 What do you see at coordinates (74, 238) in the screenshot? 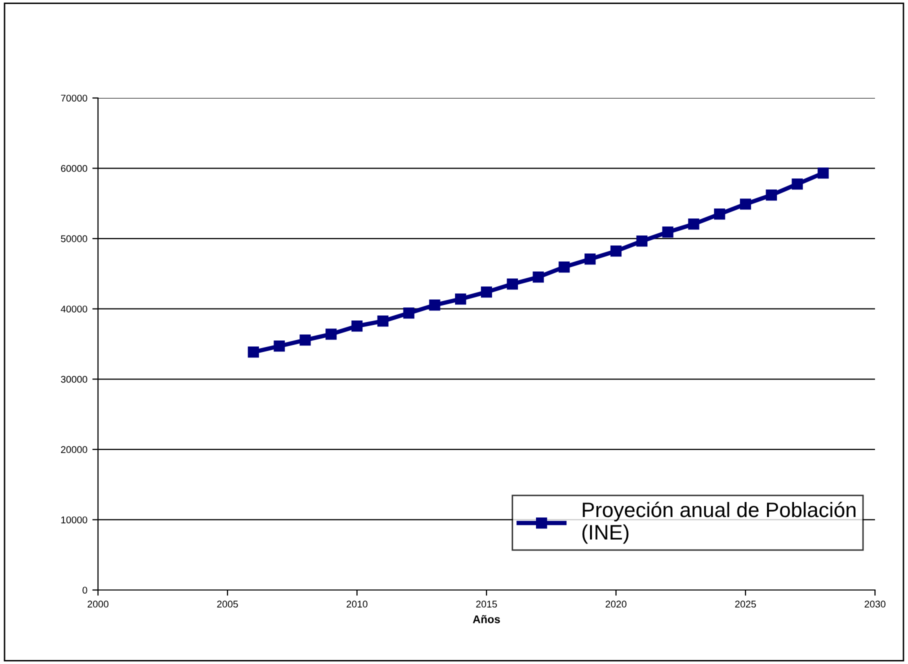
I see `y-tick-label: 50000` at bounding box center [74, 238].